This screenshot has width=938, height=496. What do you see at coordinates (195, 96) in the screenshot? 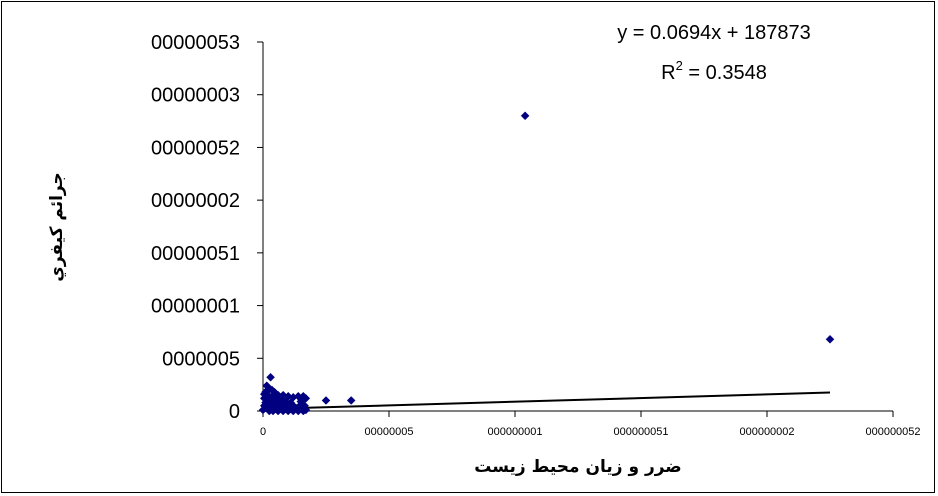
I see `y-tick-label: 00000003` at bounding box center [195, 96].